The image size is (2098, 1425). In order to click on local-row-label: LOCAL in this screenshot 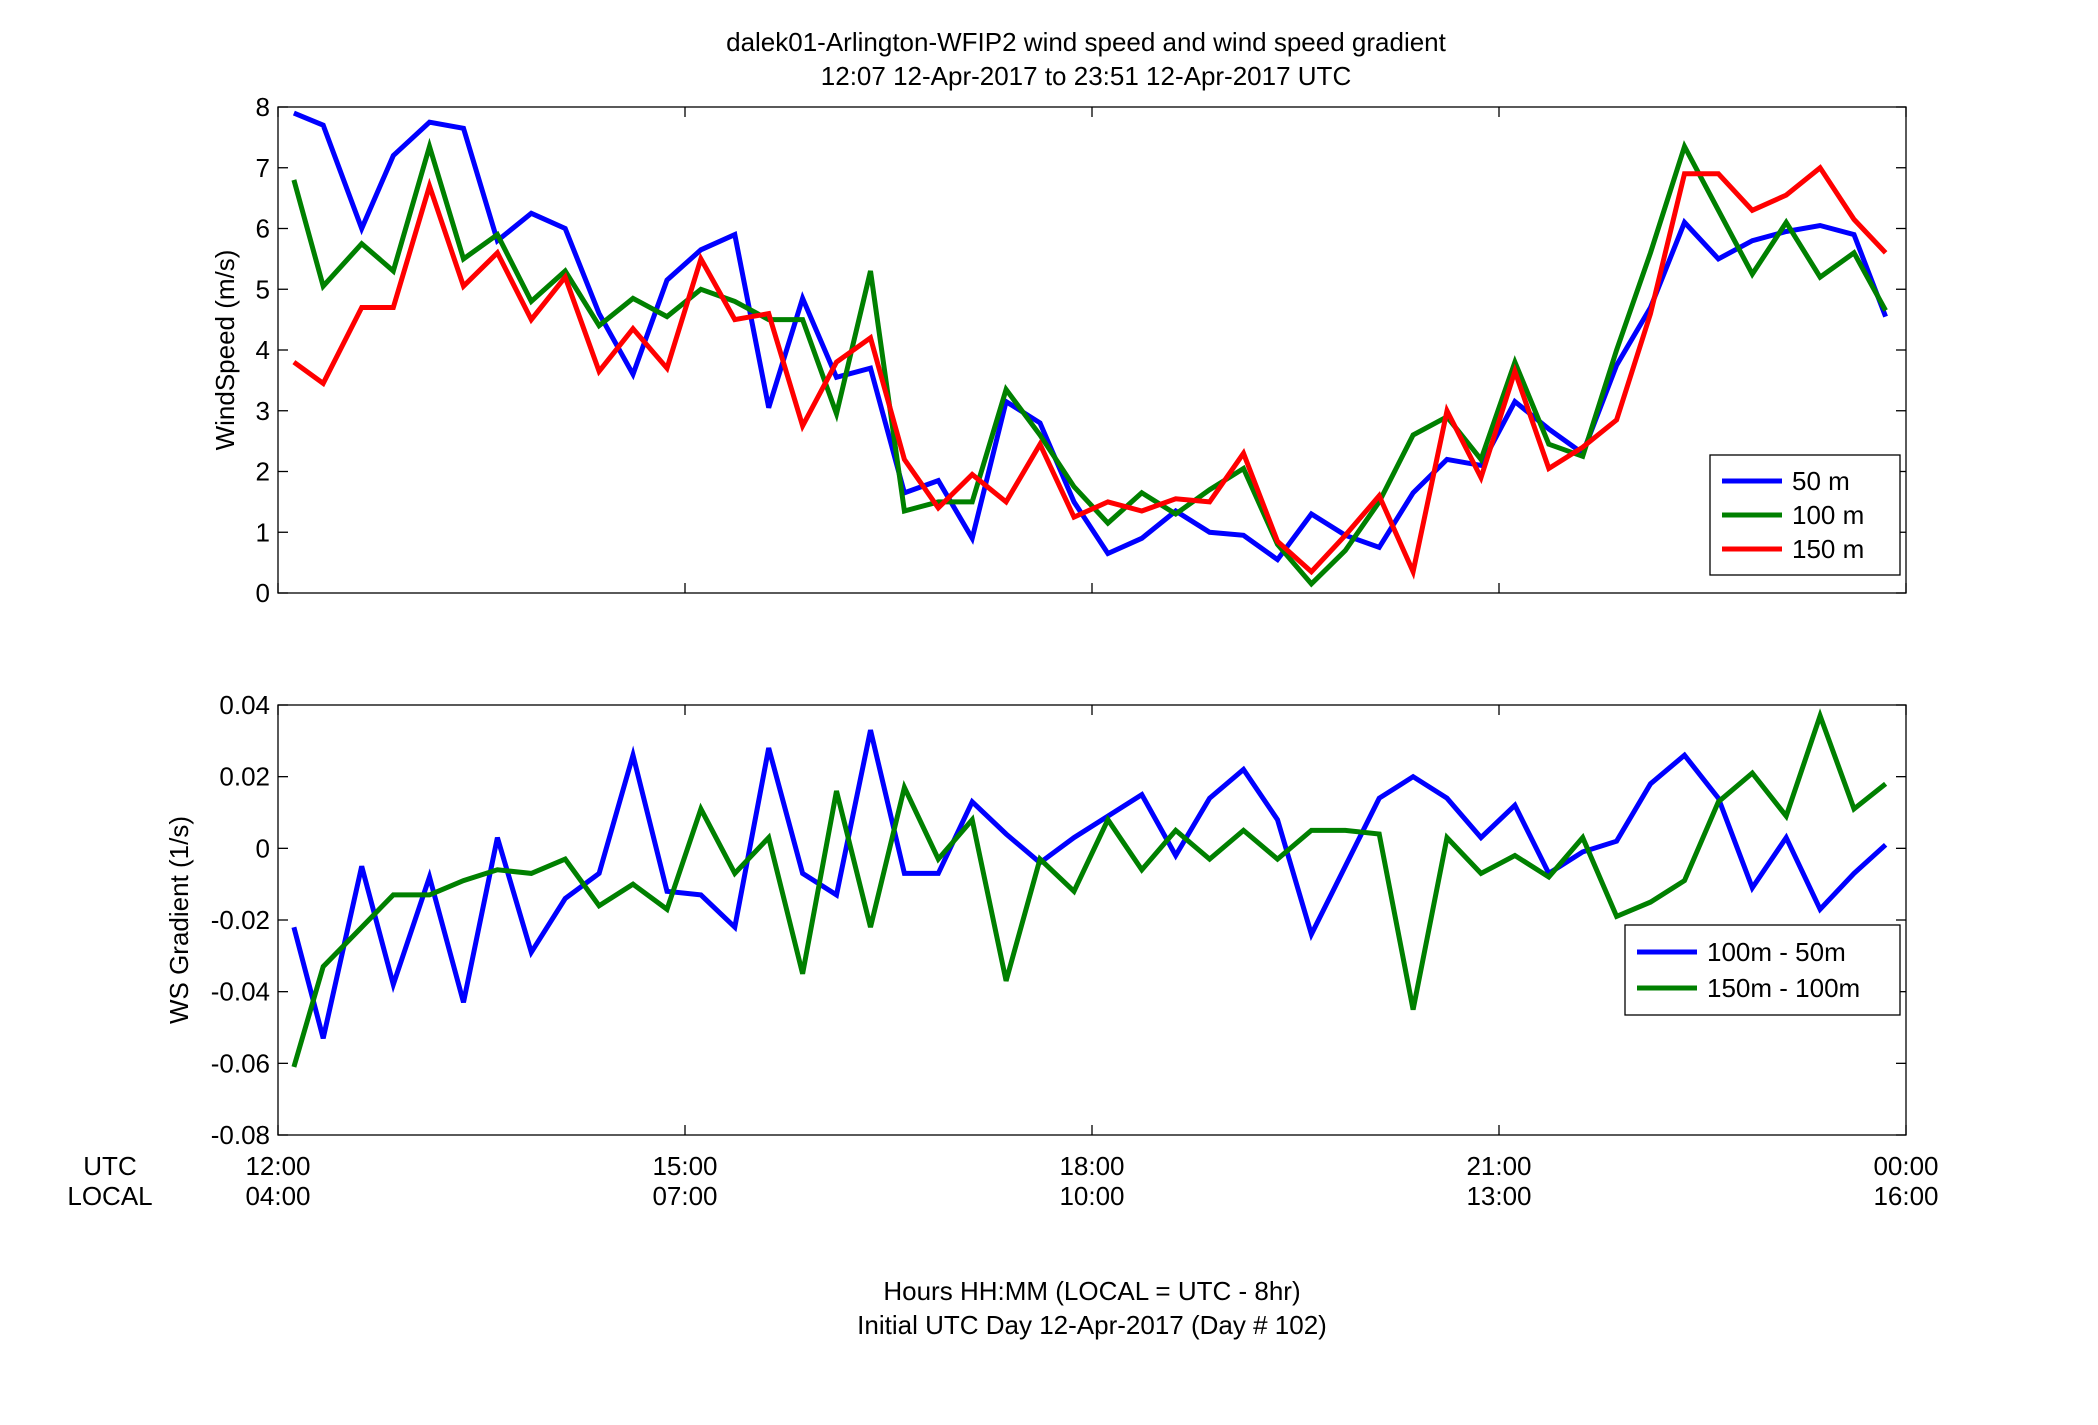, I will do `click(109, 1196)`.